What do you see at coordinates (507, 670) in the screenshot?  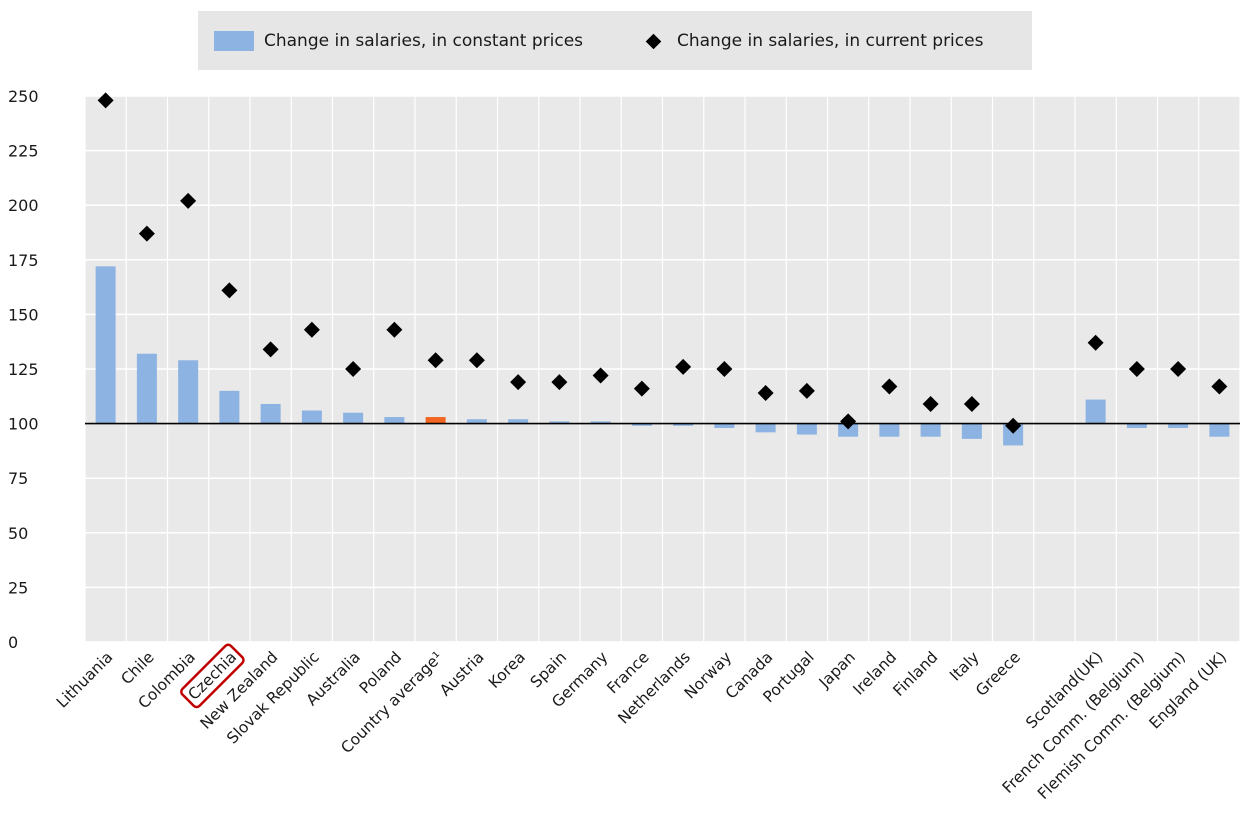 I see `x-tick-label: Korea` at bounding box center [507, 670].